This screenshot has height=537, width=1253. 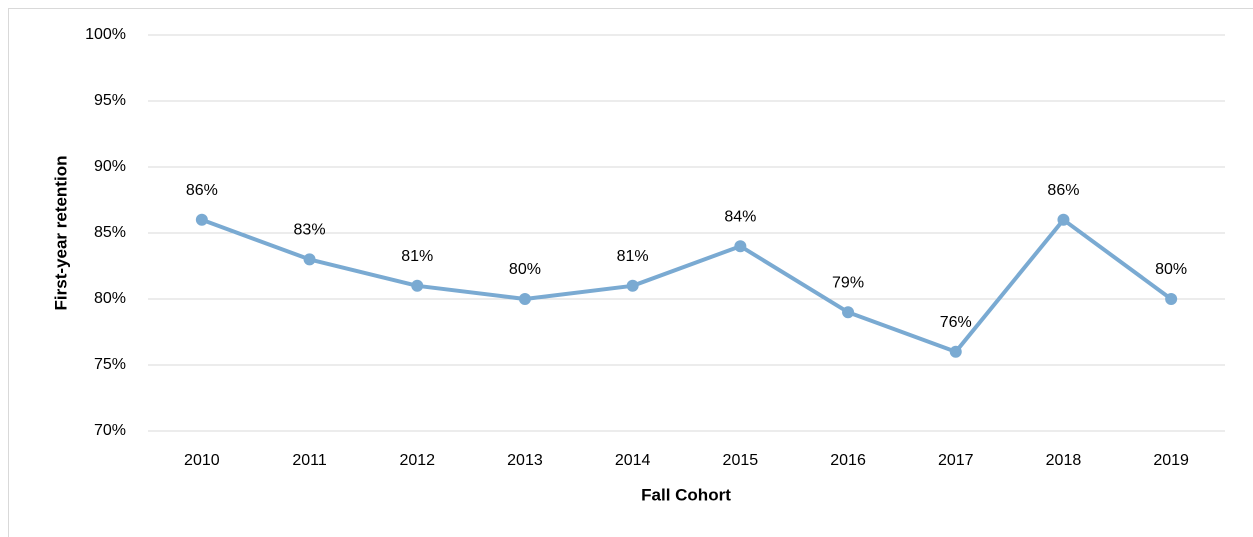 I want to click on x-tick-label: 2016, so click(x=848, y=460).